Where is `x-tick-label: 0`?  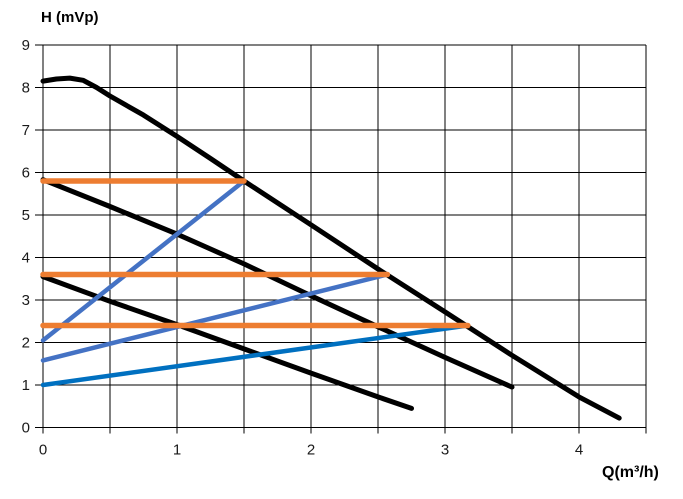
x-tick-label: 0 is located at coordinates (43, 450).